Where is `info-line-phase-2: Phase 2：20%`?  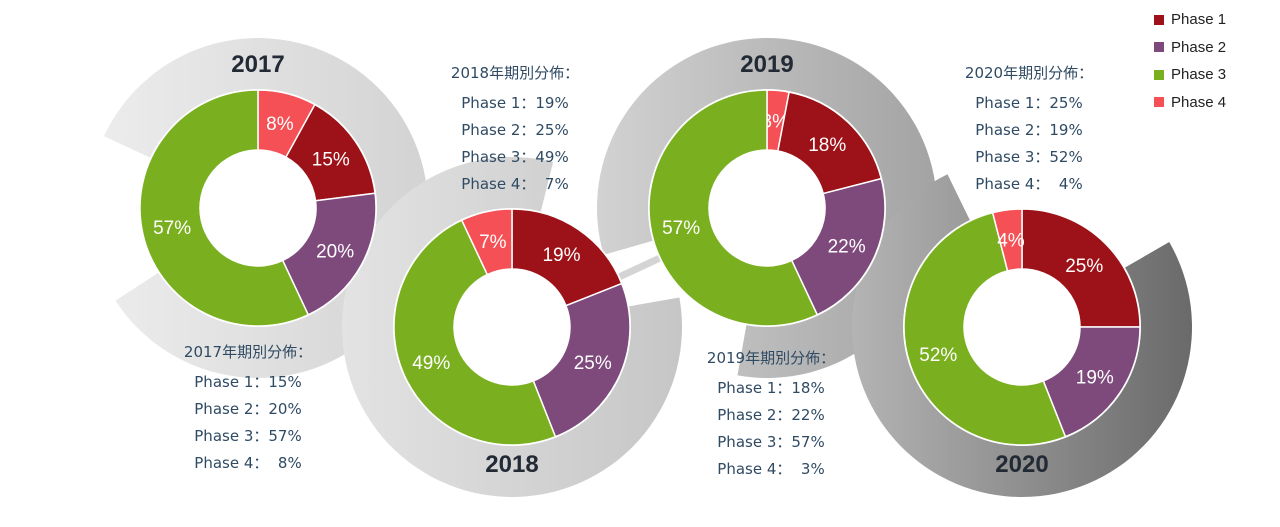 info-line-phase-2: Phase 2：20% is located at coordinates (248, 409).